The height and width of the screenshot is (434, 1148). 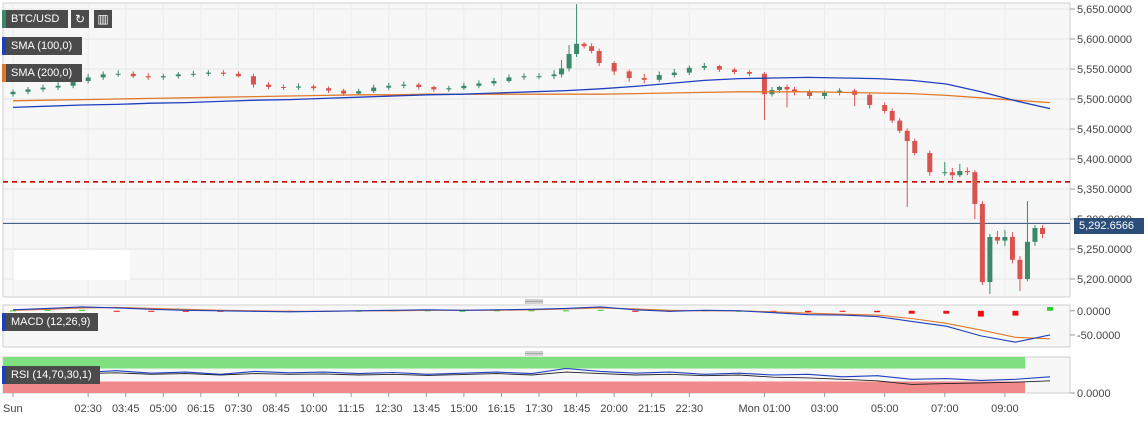 I want to click on x-tick-label: 12:30, so click(x=389, y=409).